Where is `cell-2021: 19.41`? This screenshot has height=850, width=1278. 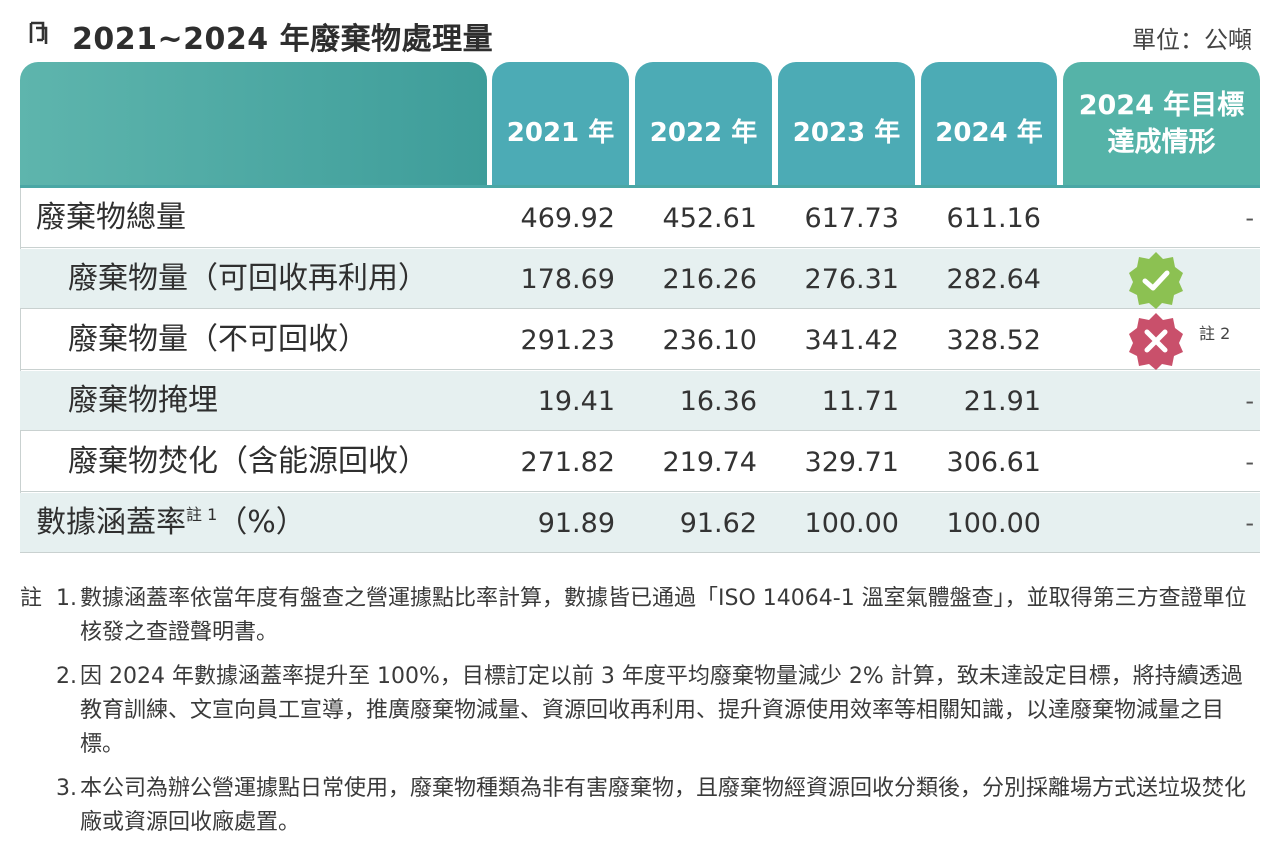 cell-2021: 19.41 is located at coordinates (576, 401).